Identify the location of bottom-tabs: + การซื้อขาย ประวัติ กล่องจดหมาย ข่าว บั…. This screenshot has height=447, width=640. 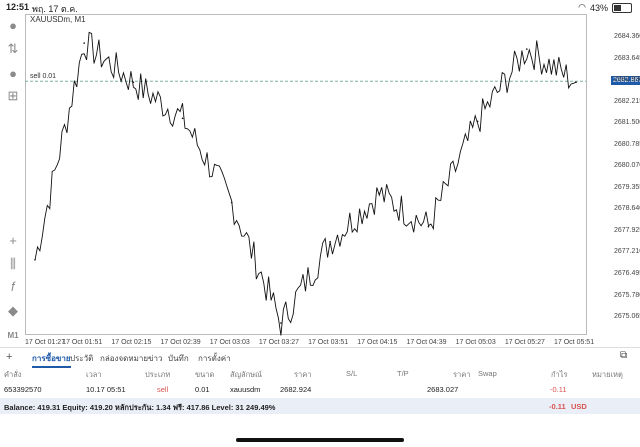
(320, 357).